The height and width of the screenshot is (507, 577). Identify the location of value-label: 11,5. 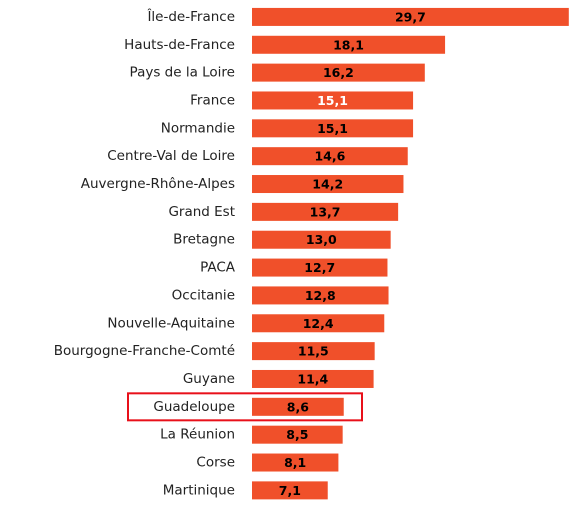
(313, 351).